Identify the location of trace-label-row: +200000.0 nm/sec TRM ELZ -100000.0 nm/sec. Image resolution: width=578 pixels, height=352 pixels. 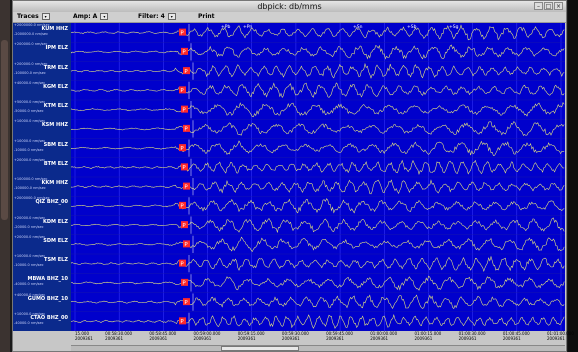
(42, 71).